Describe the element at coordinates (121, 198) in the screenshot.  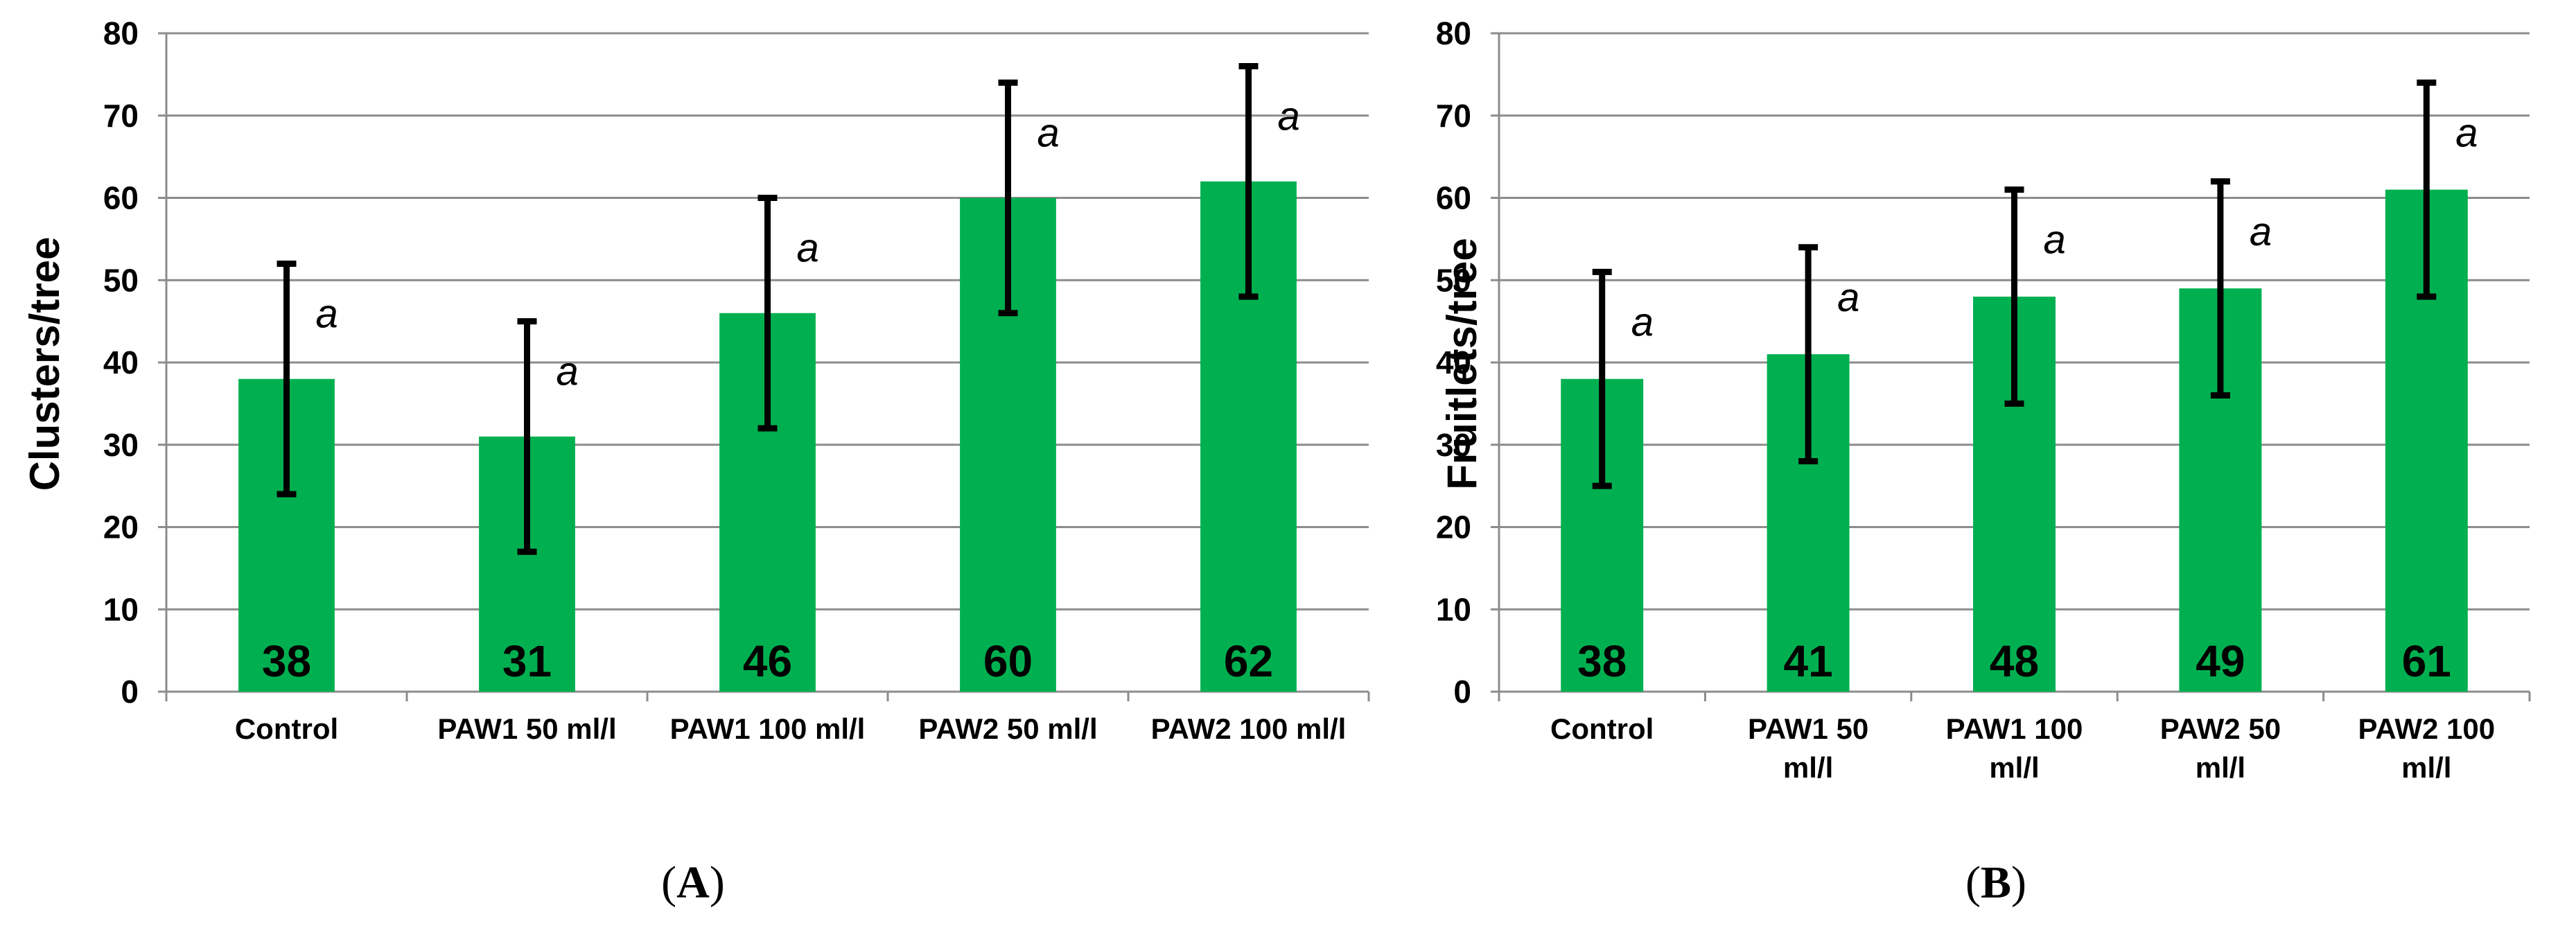
I see `panel-a-y-tick-label: 60` at that location.